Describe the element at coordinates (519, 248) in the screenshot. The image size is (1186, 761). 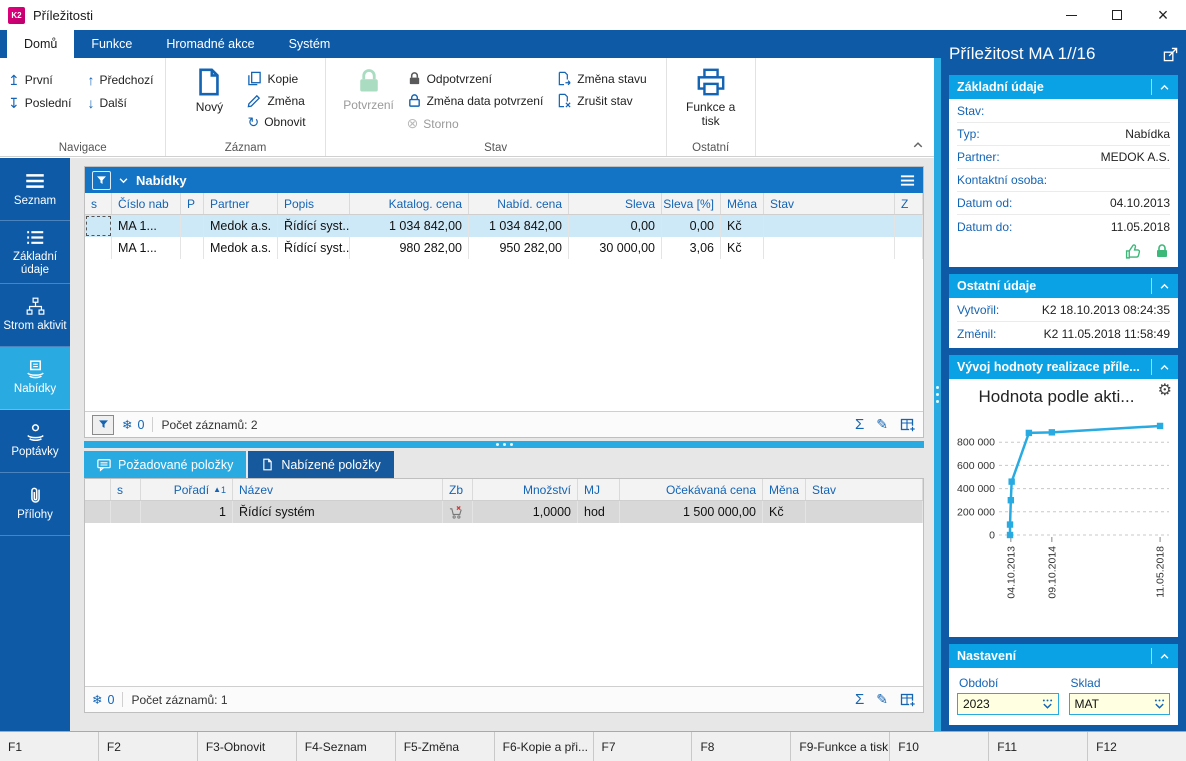
I see `cell: 950 282,00` at that location.